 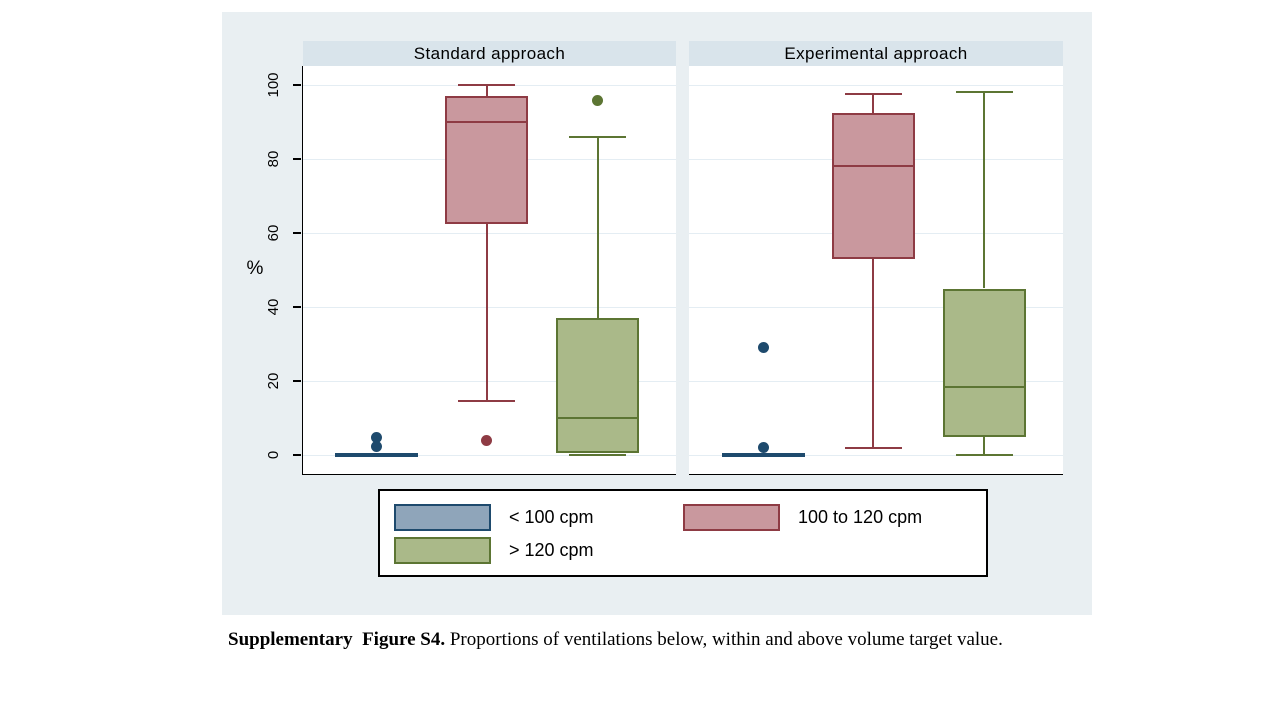 I want to click on panel-header-standard: Standard approach, so click(x=489, y=53).